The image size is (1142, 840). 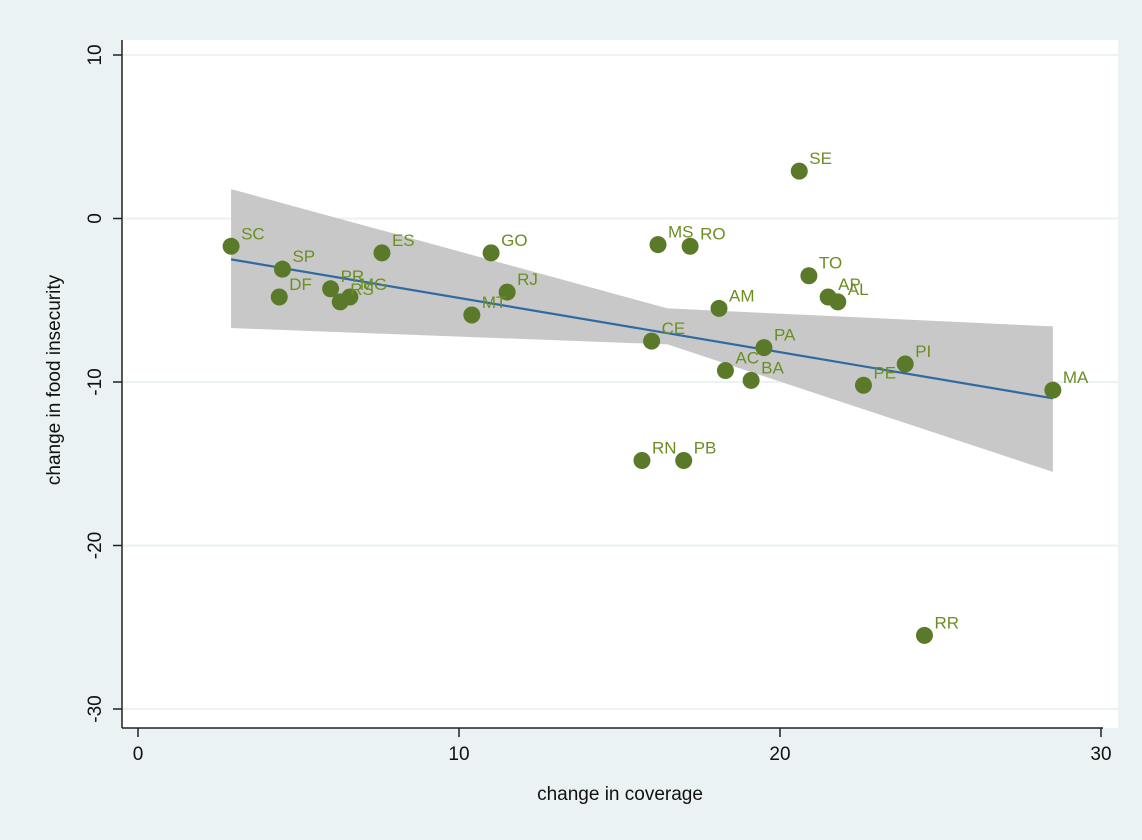 What do you see at coordinates (300, 284) in the screenshot?
I see `point-label: DF` at bounding box center [300, 284].